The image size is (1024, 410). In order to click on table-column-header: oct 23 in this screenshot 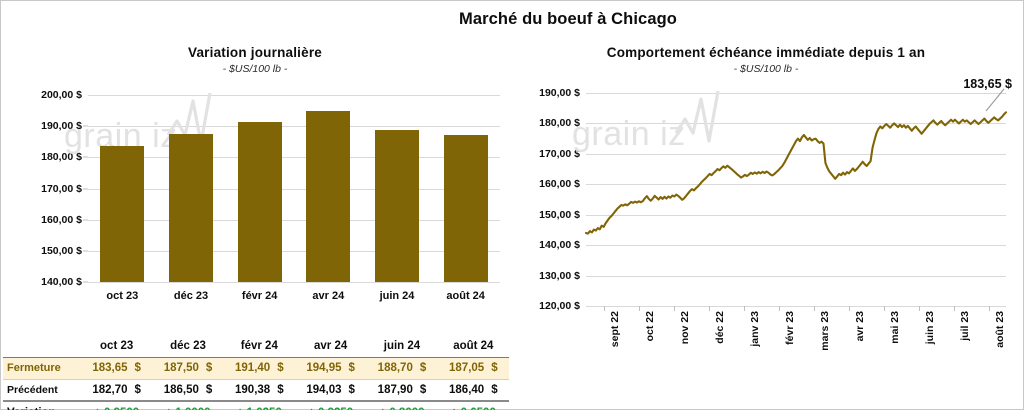, I will do `click(117, 345)`.